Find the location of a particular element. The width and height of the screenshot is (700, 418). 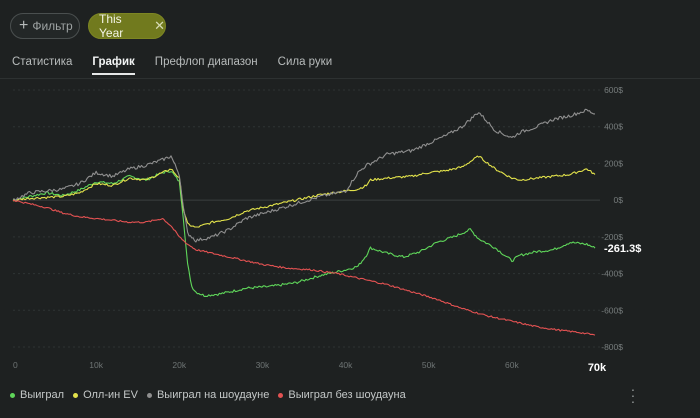

tab-hand-strength: Сила руки is located at coordinates (305, 62).